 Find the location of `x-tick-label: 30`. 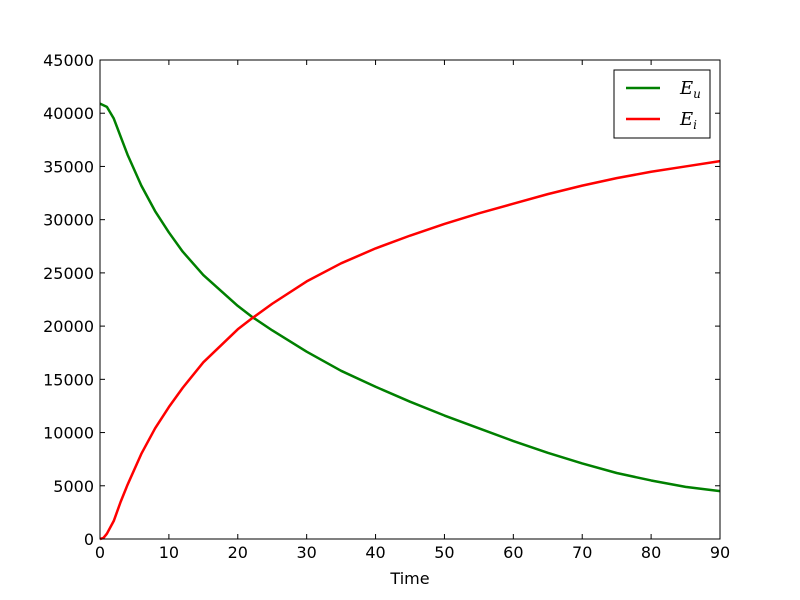

x-tick-label: 30 is located at coordinates (306, 552).